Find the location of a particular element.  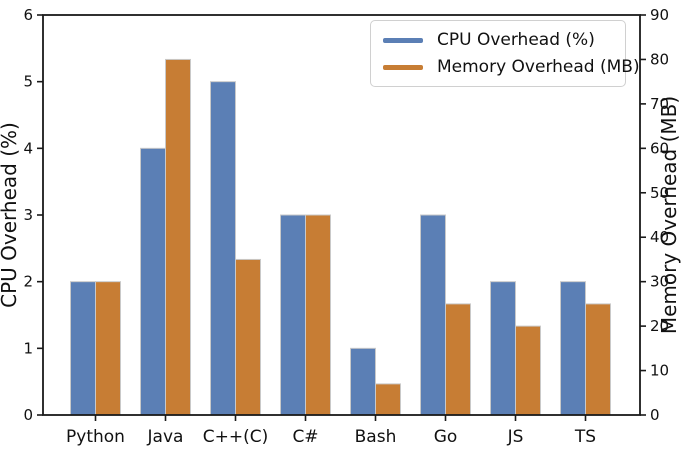

right-tick-label: 30 is located at coordinates (659, 282).